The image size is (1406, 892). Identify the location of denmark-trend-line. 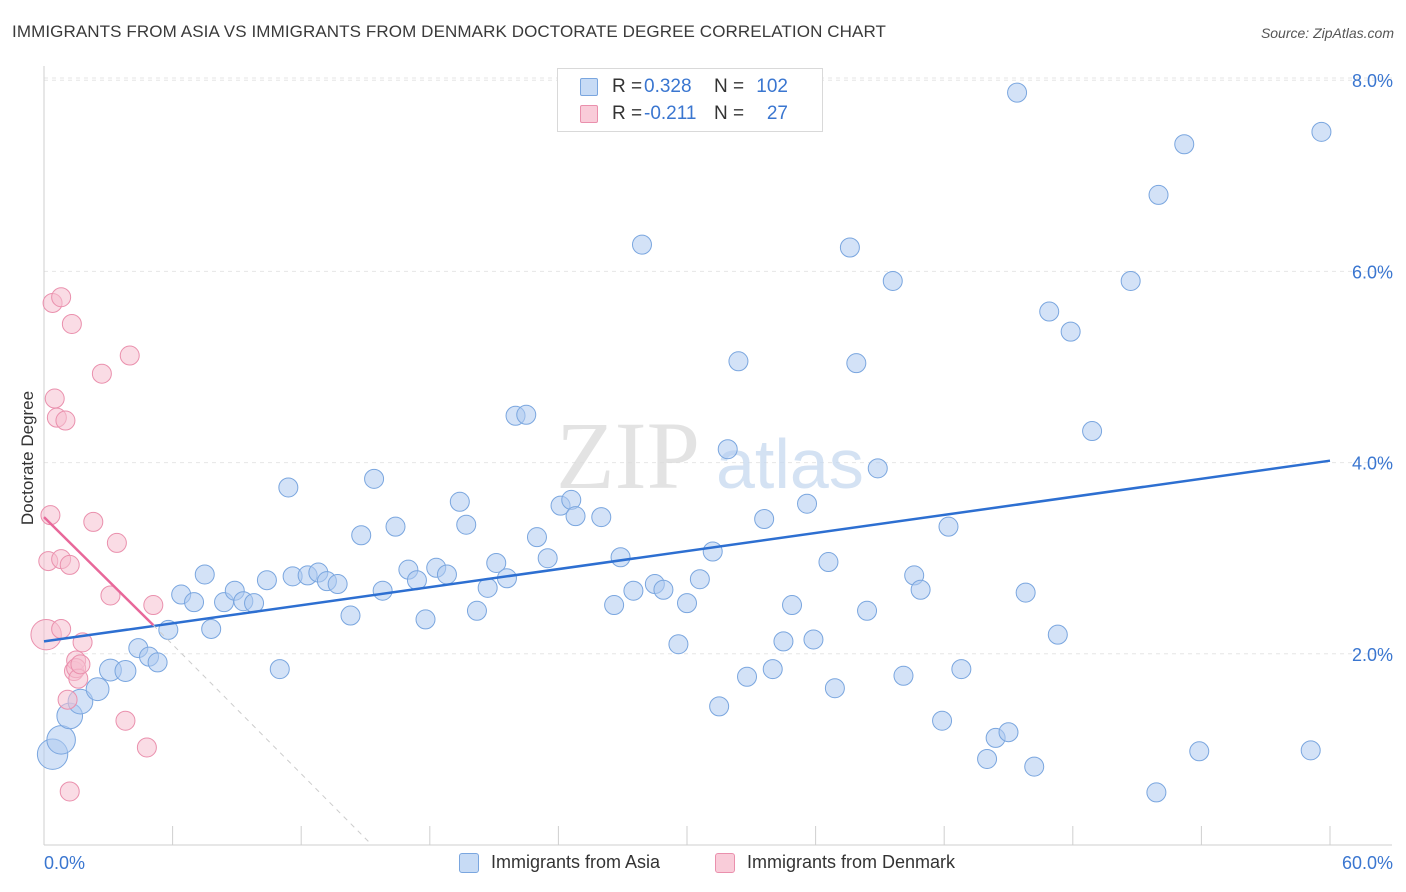
(99, 571).